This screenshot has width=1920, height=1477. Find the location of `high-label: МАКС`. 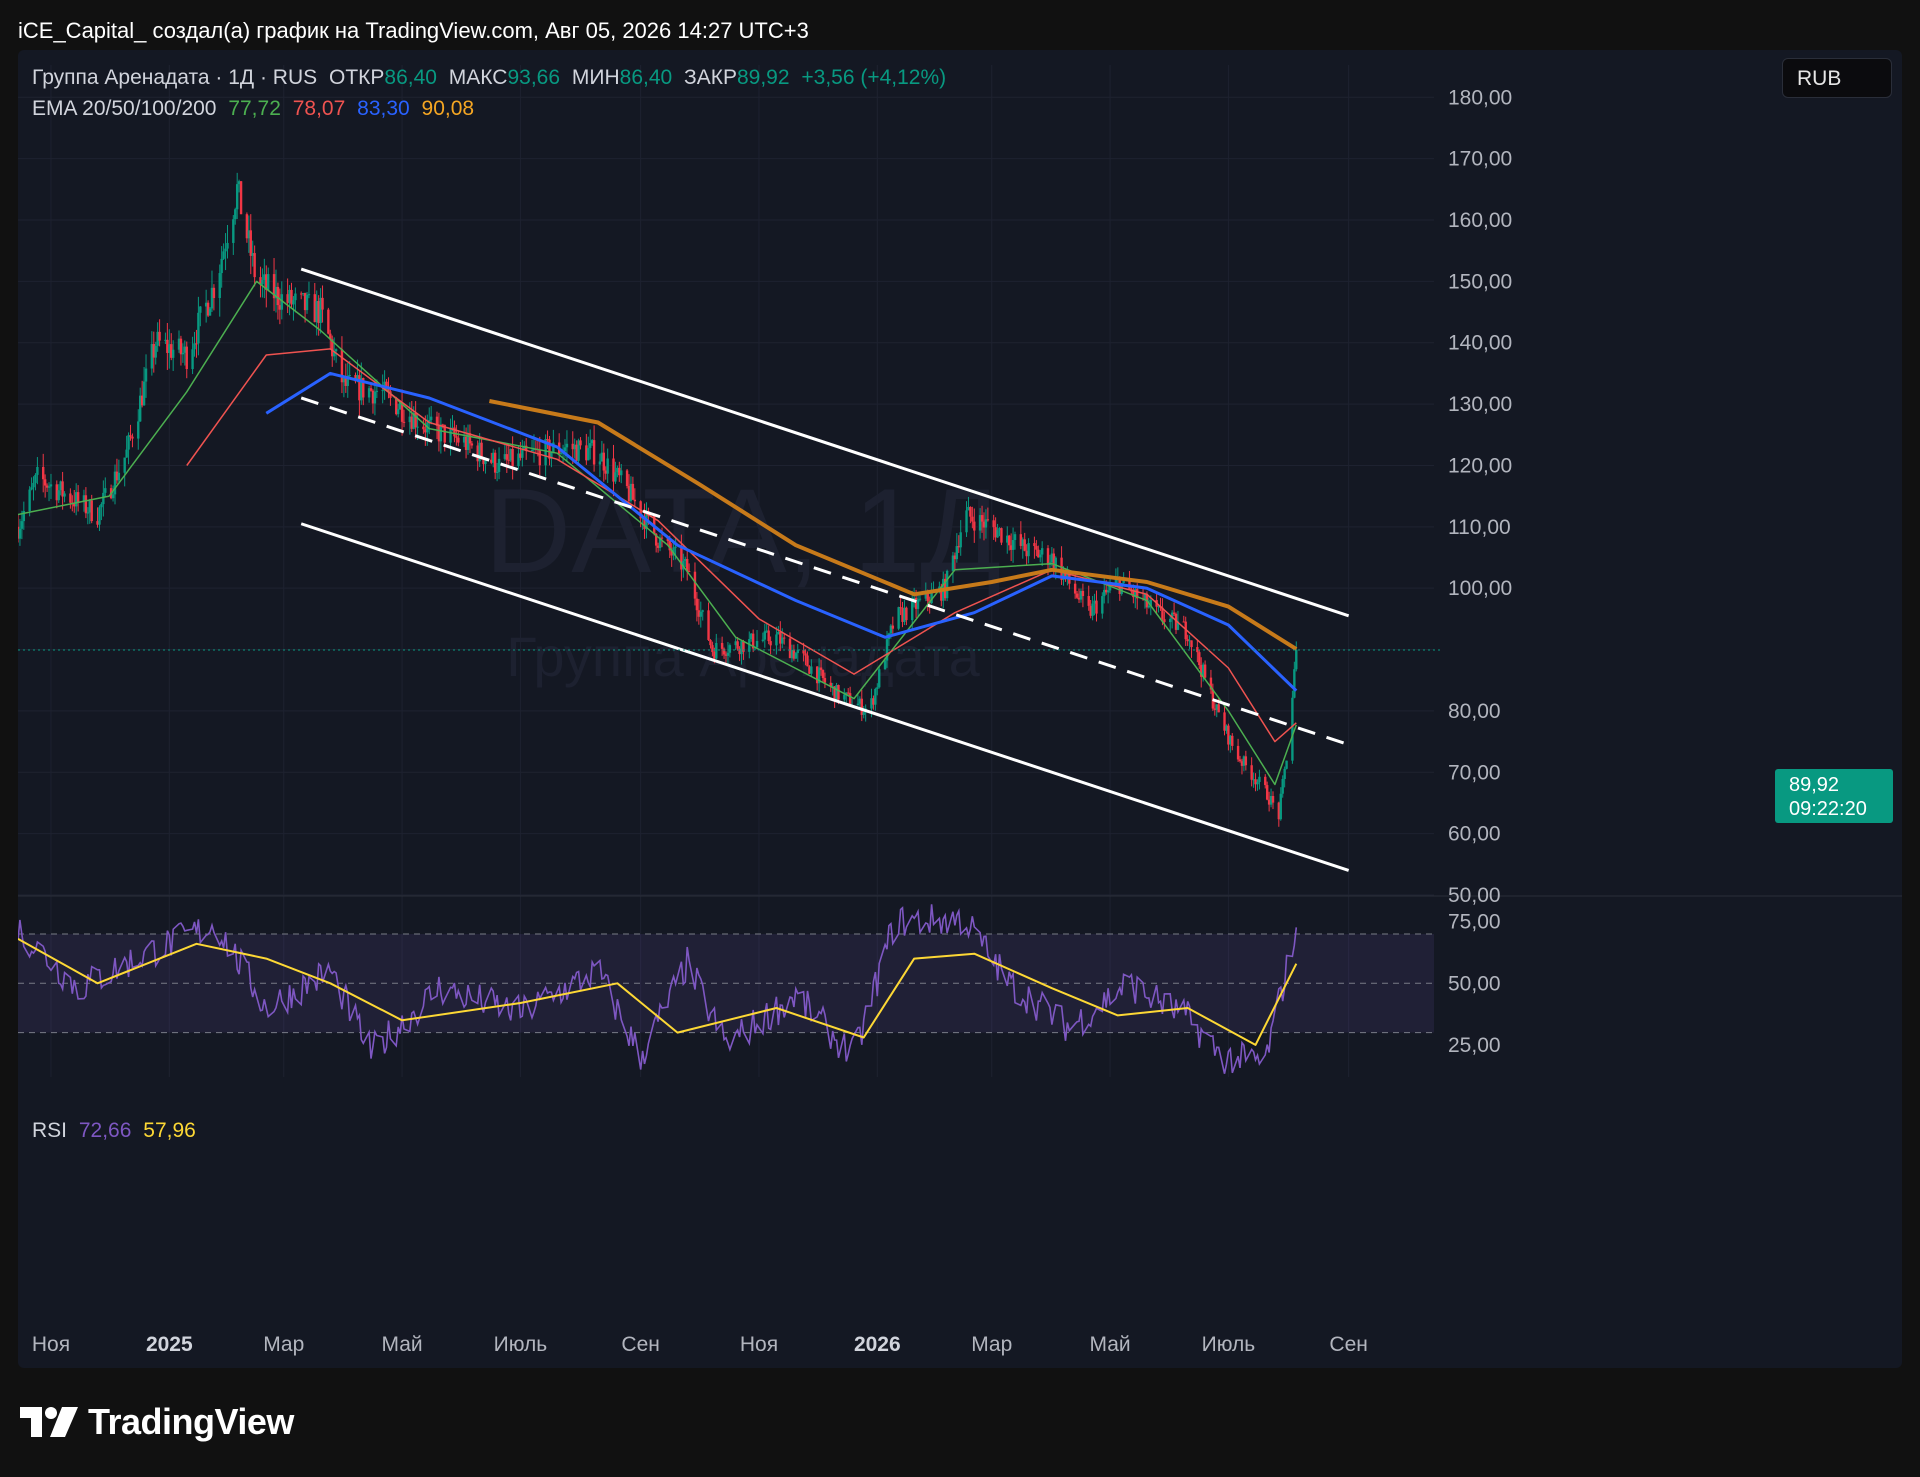

high-label: МАКС is located at coordinates (478, 77).